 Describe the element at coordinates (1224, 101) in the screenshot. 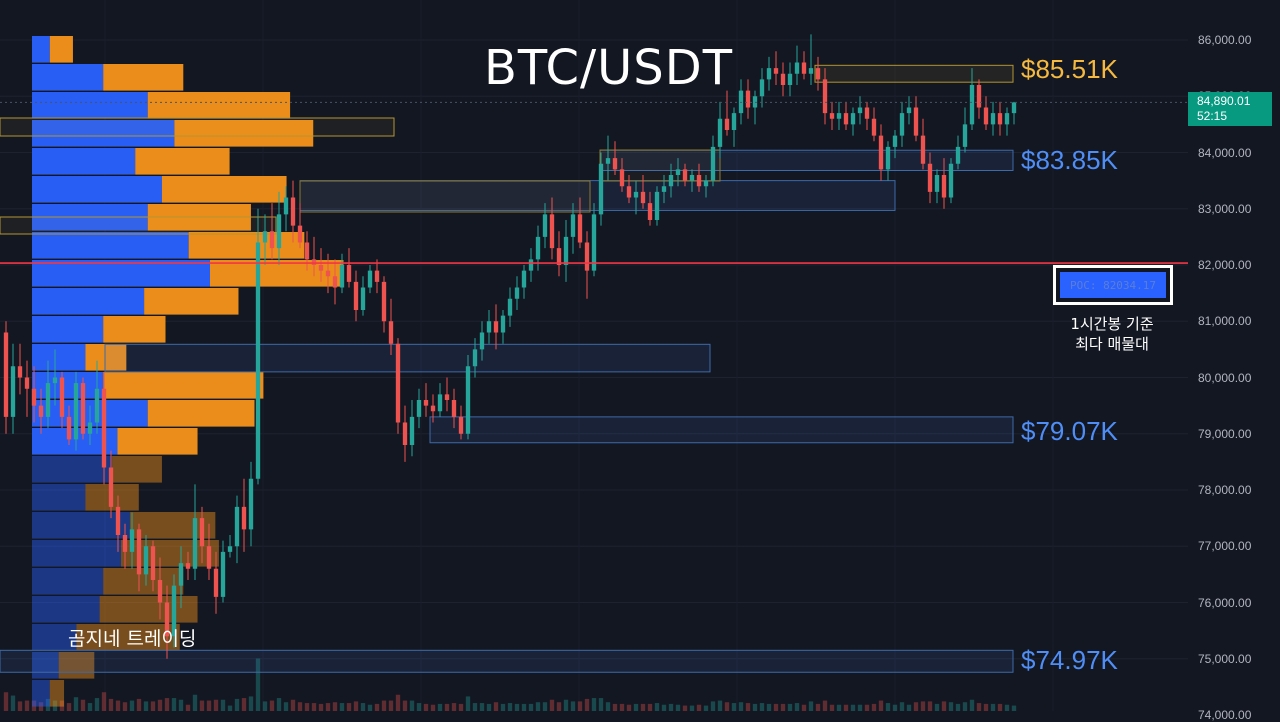

I see `last-price-value: 84,890.01` at that location.